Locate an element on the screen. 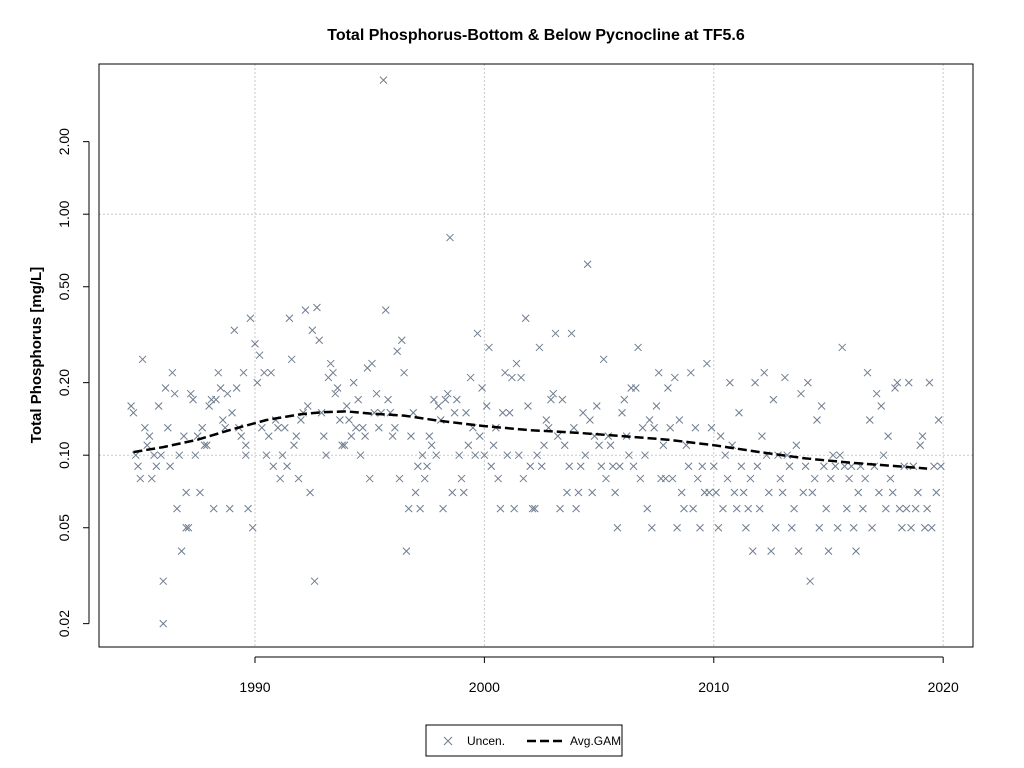 This screenshot has width=1024, height=768. gam-curve-layer is located at coordinates (530, 440).